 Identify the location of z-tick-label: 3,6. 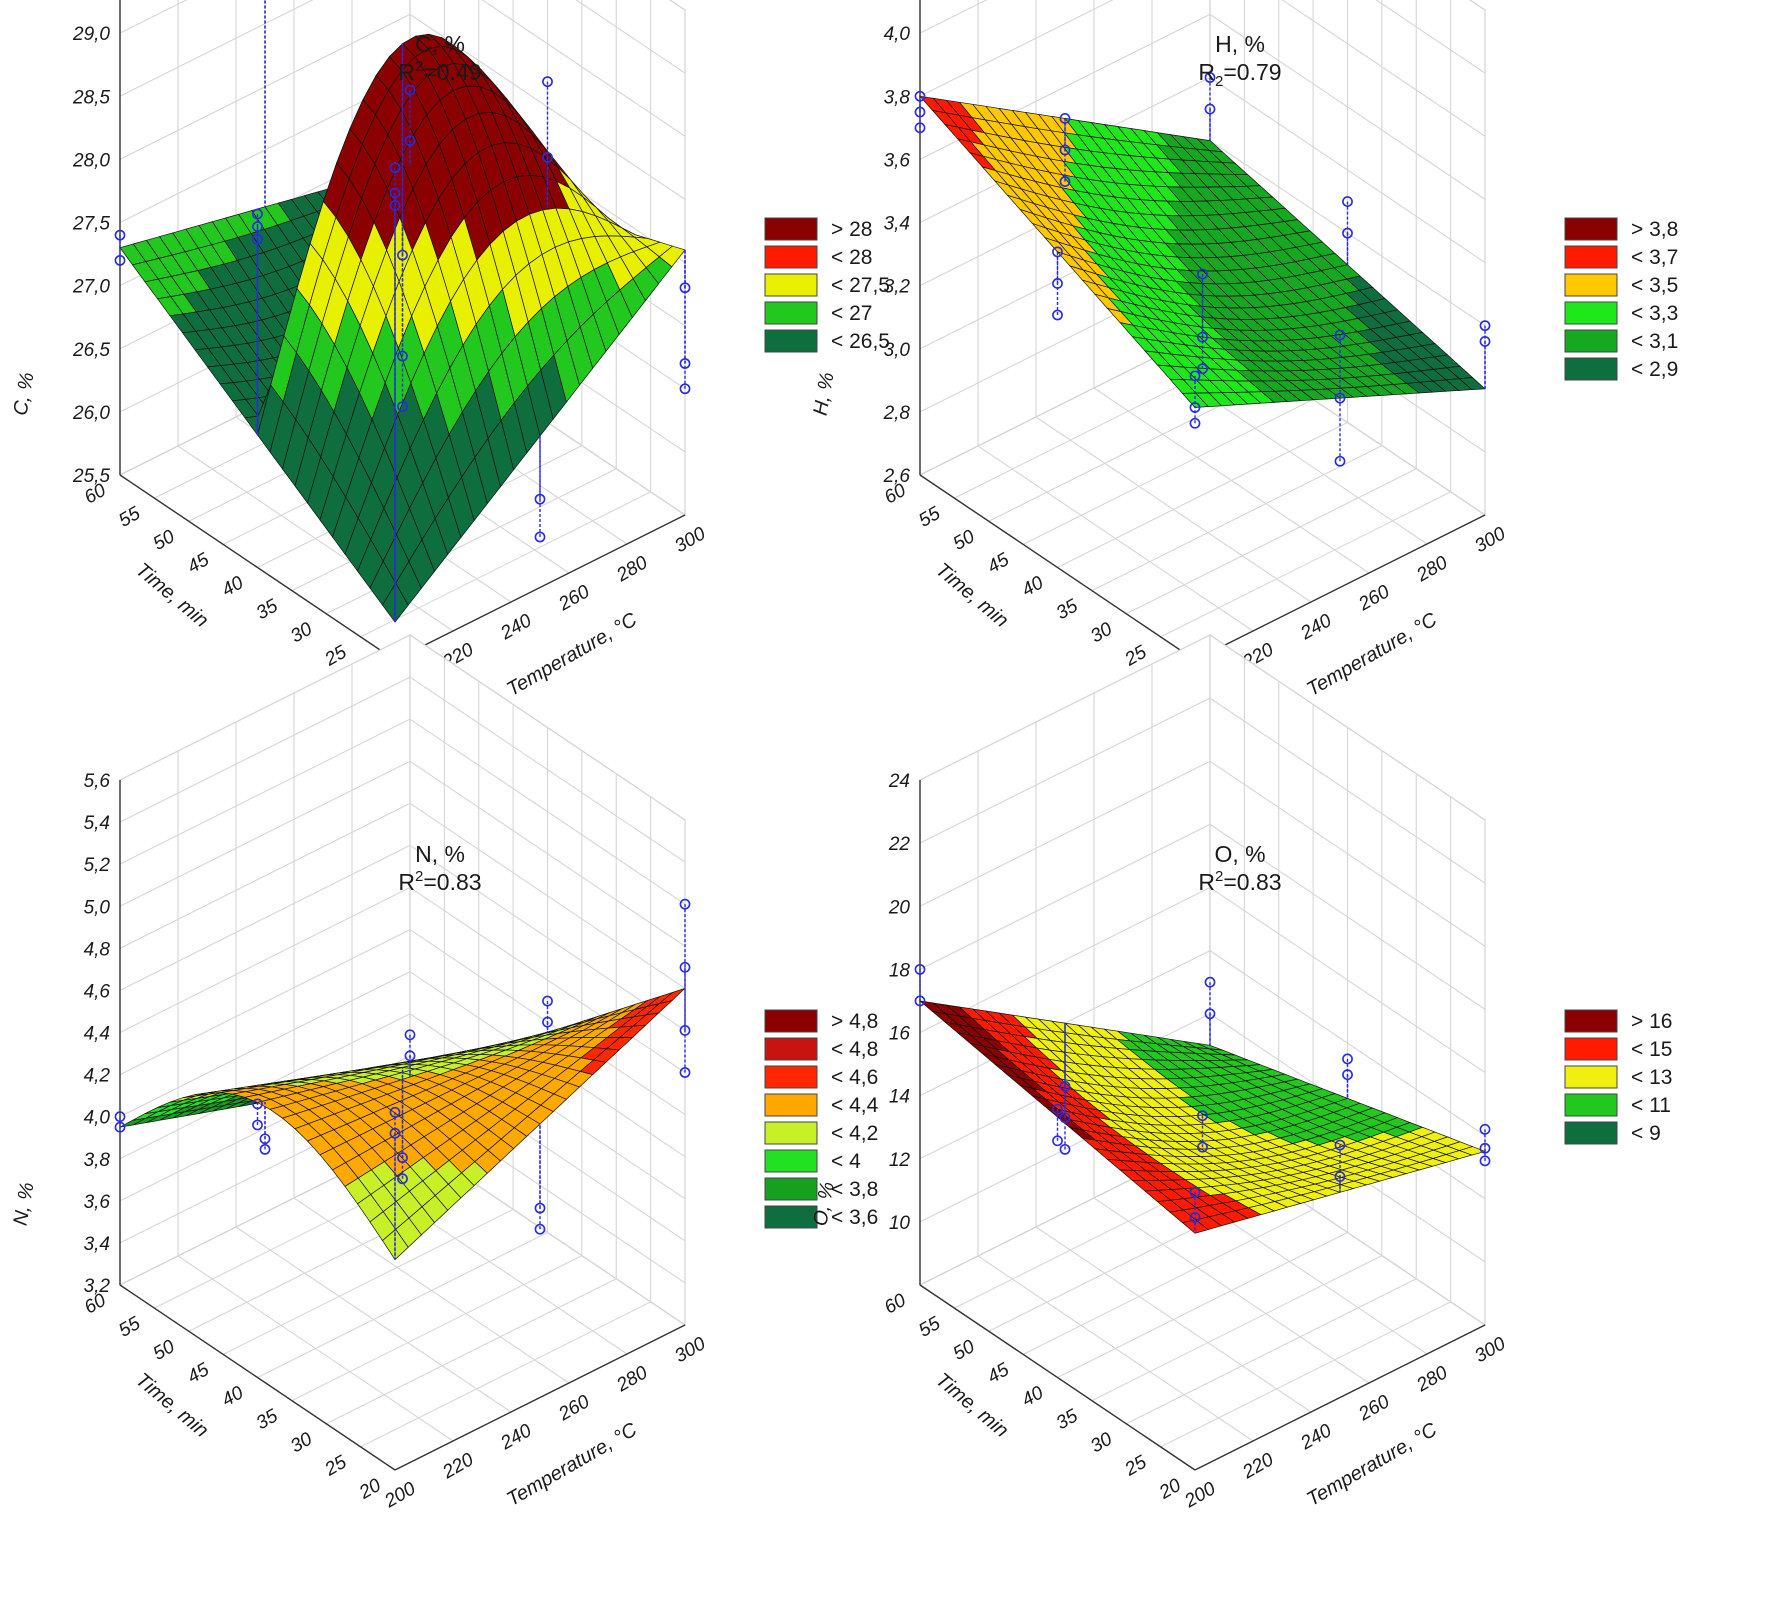
(97, 1202).